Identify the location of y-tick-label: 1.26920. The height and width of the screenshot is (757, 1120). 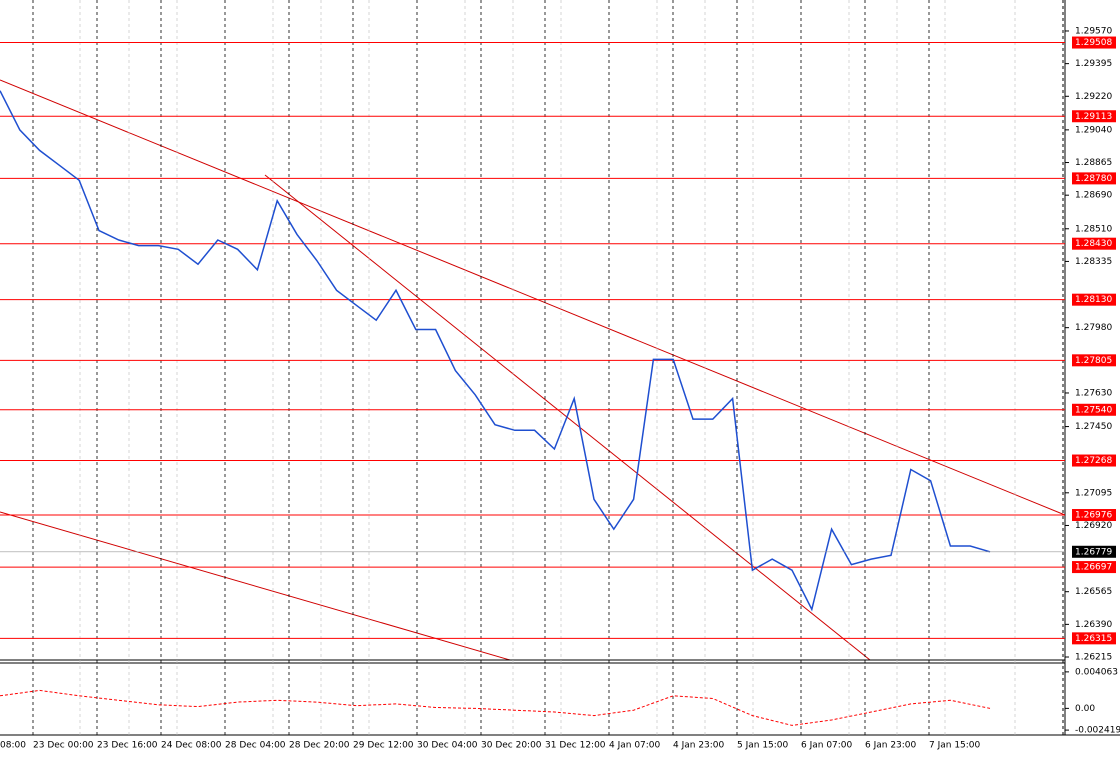
(1093, 526).